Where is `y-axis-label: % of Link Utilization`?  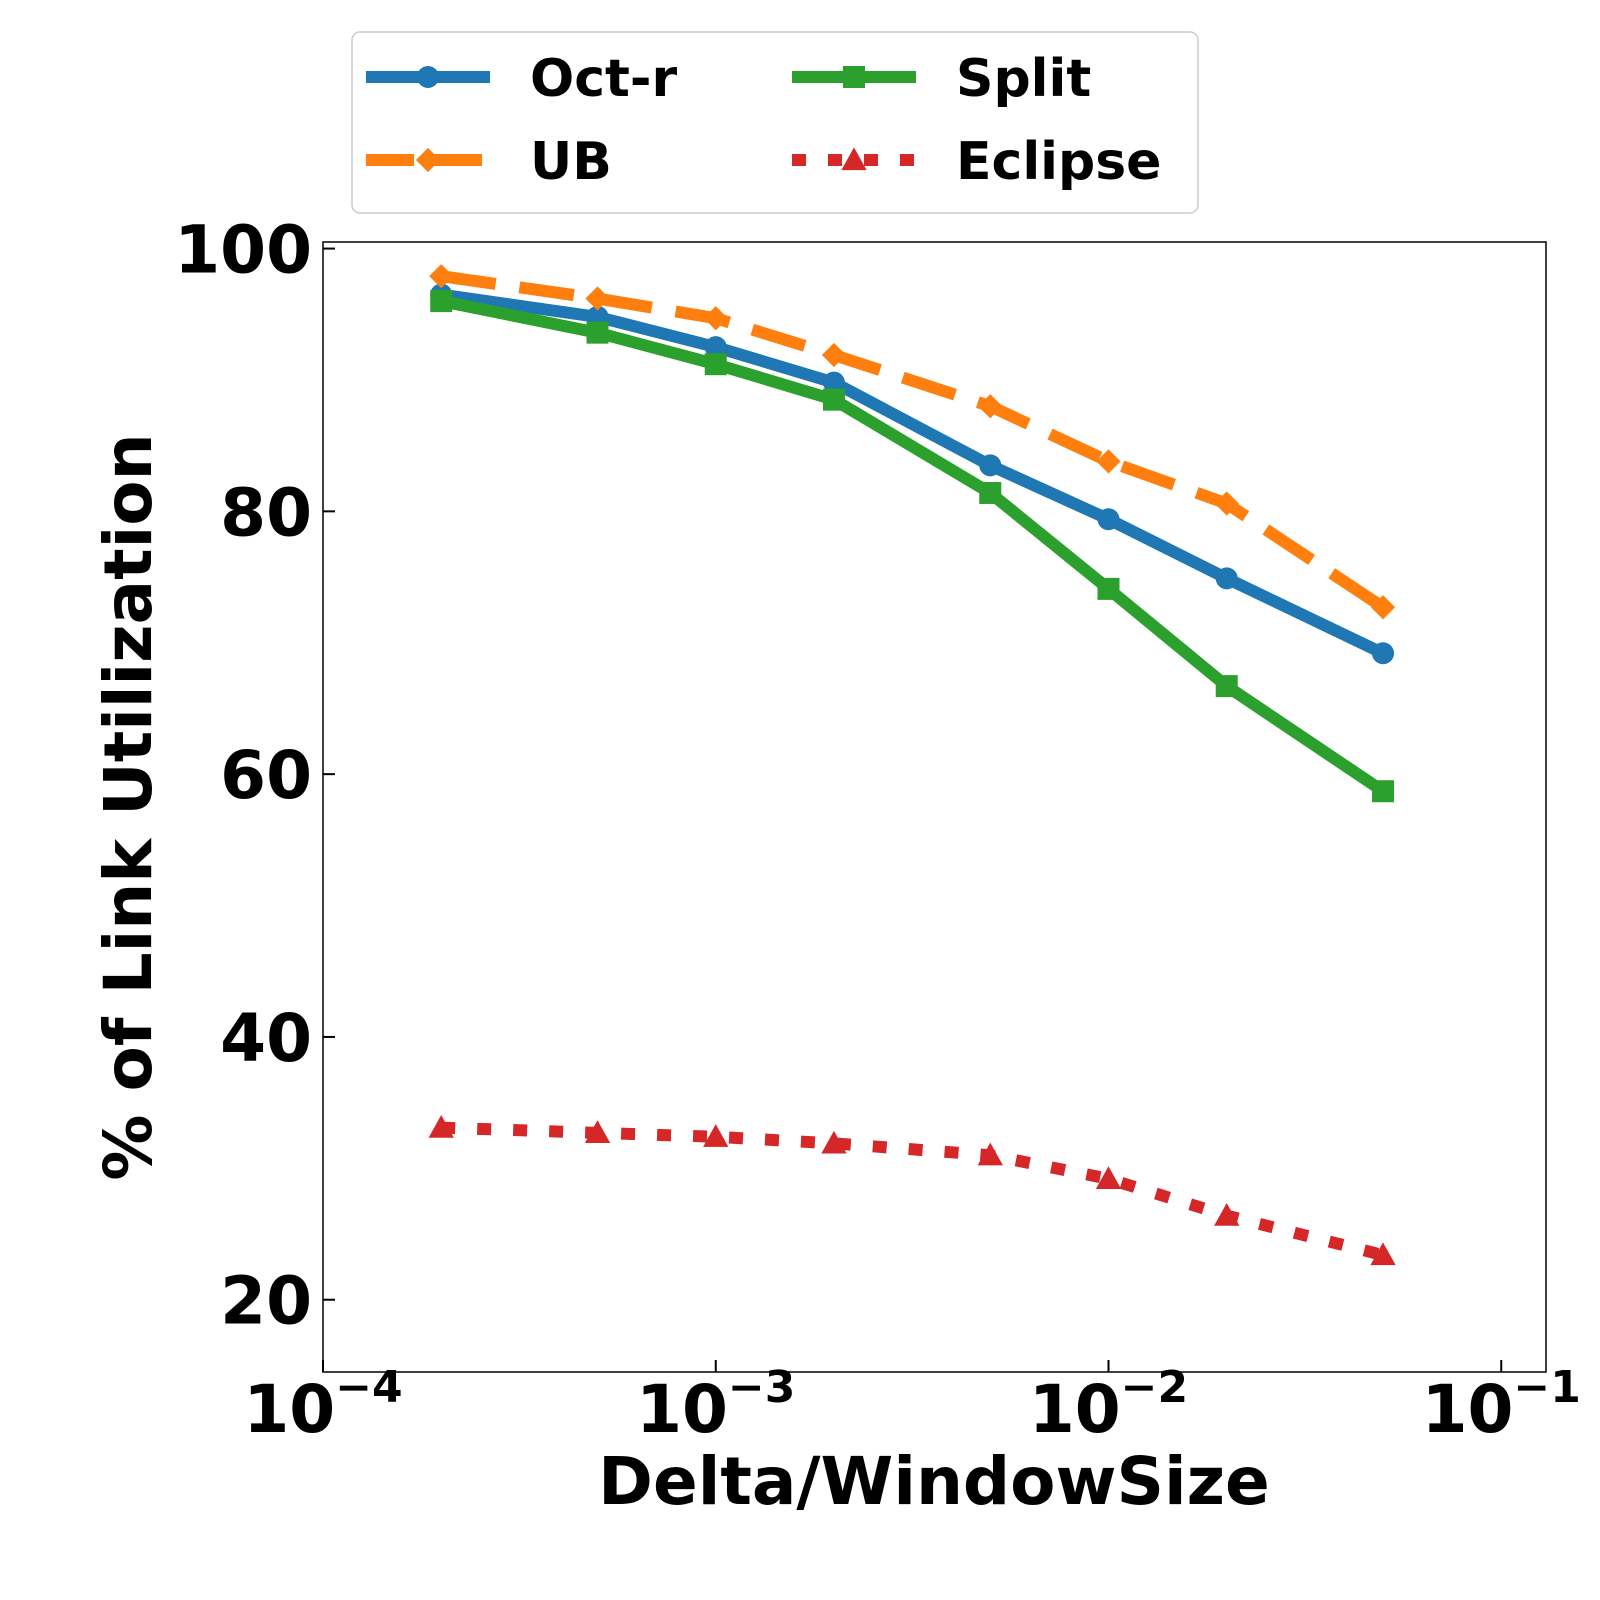
y-axis-label: % of Link Utilization is located at coordinates (128, 806).